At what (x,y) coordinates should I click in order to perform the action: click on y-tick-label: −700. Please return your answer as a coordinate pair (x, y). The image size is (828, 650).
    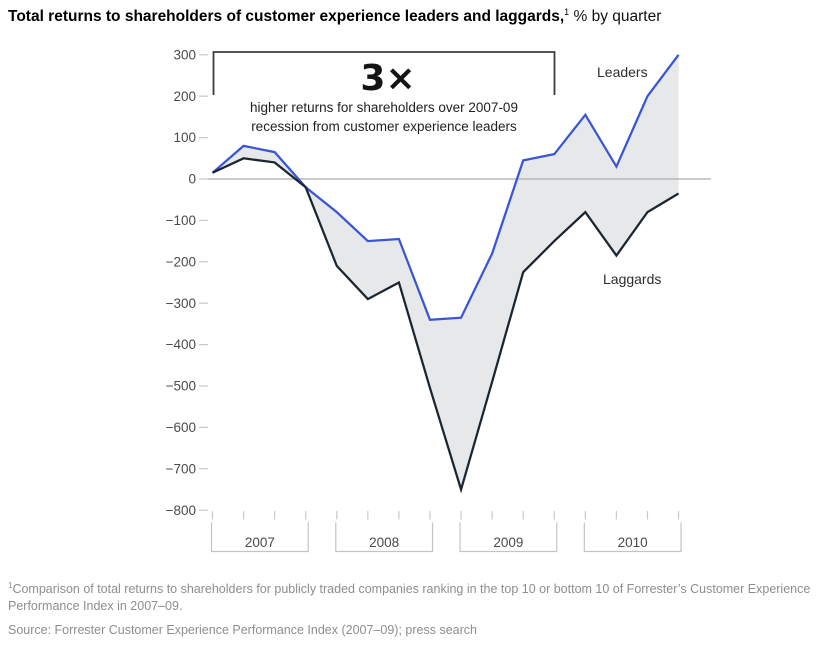
    Looking at the image, I should click on (181, 468).